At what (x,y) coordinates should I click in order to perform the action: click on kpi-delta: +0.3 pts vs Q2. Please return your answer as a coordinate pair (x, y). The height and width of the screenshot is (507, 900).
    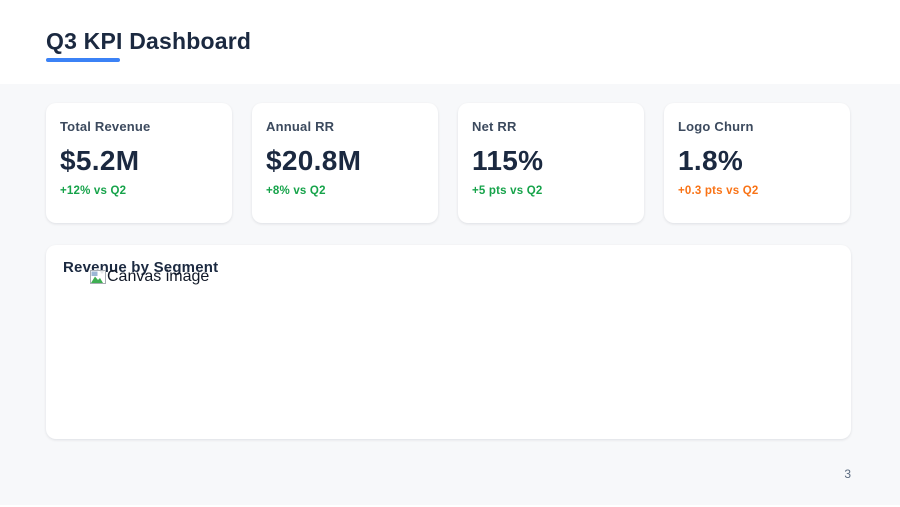
    Looking at the image, I should click on (718, 190).